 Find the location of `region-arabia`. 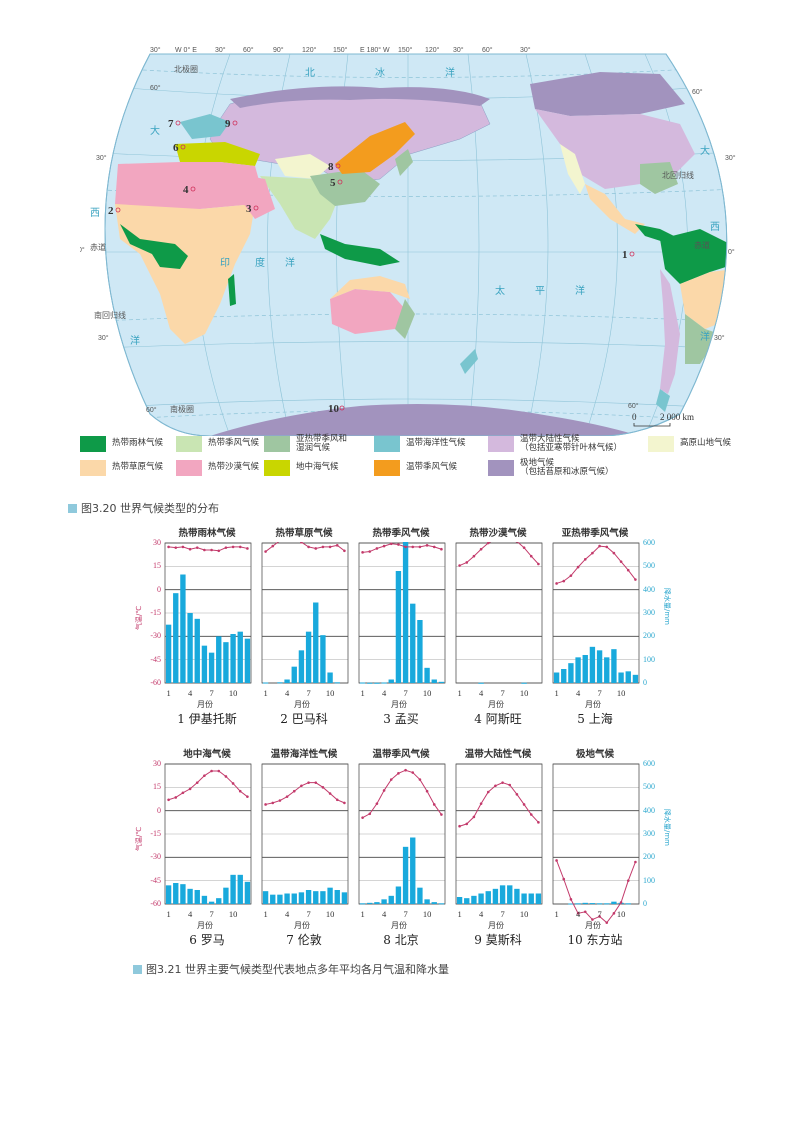

region-arabia is located at coordinates (255, 196).